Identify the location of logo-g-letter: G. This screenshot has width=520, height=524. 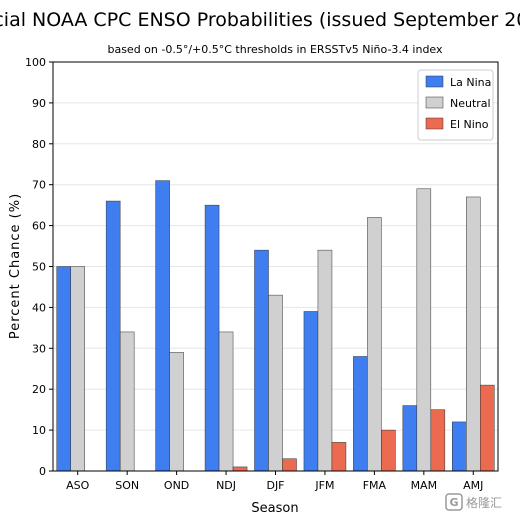
(453, 502).